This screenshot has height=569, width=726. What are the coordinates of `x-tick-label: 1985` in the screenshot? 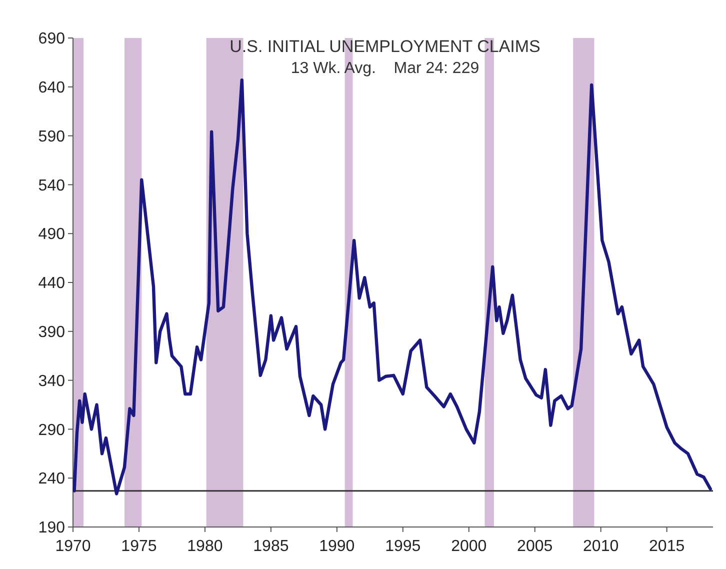 It's located at (271, 546).